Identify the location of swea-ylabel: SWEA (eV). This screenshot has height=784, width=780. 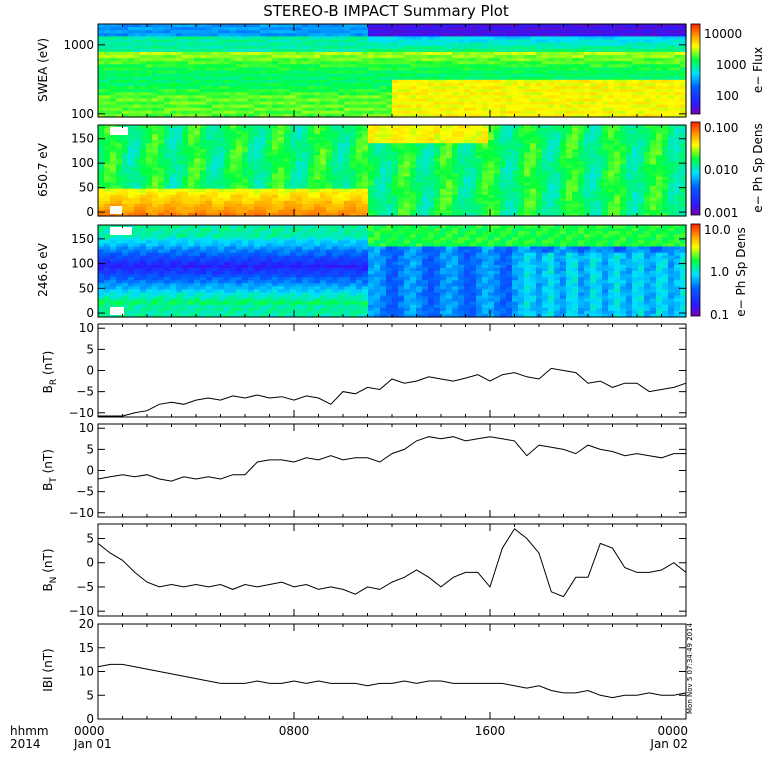
(43, 70).